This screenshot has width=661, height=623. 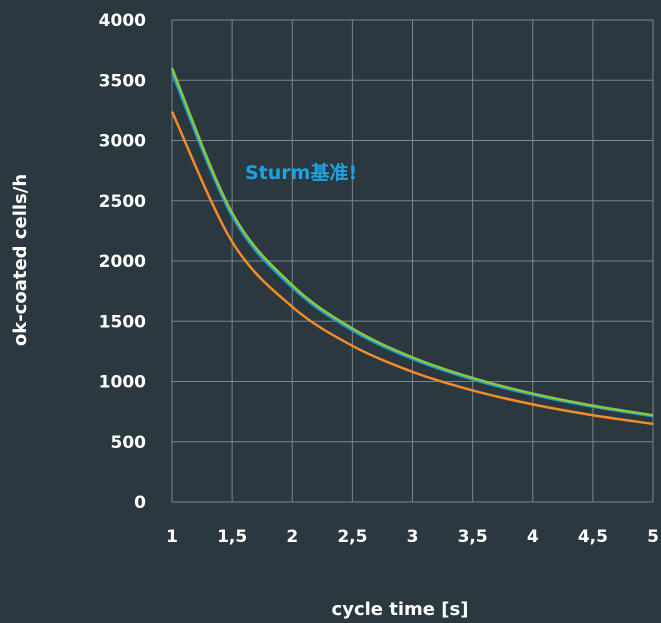 What do you see at coordinates (122, 81) in the screenshot?
I see `y-tick-label: 3500` at bounding box center [122, 81].